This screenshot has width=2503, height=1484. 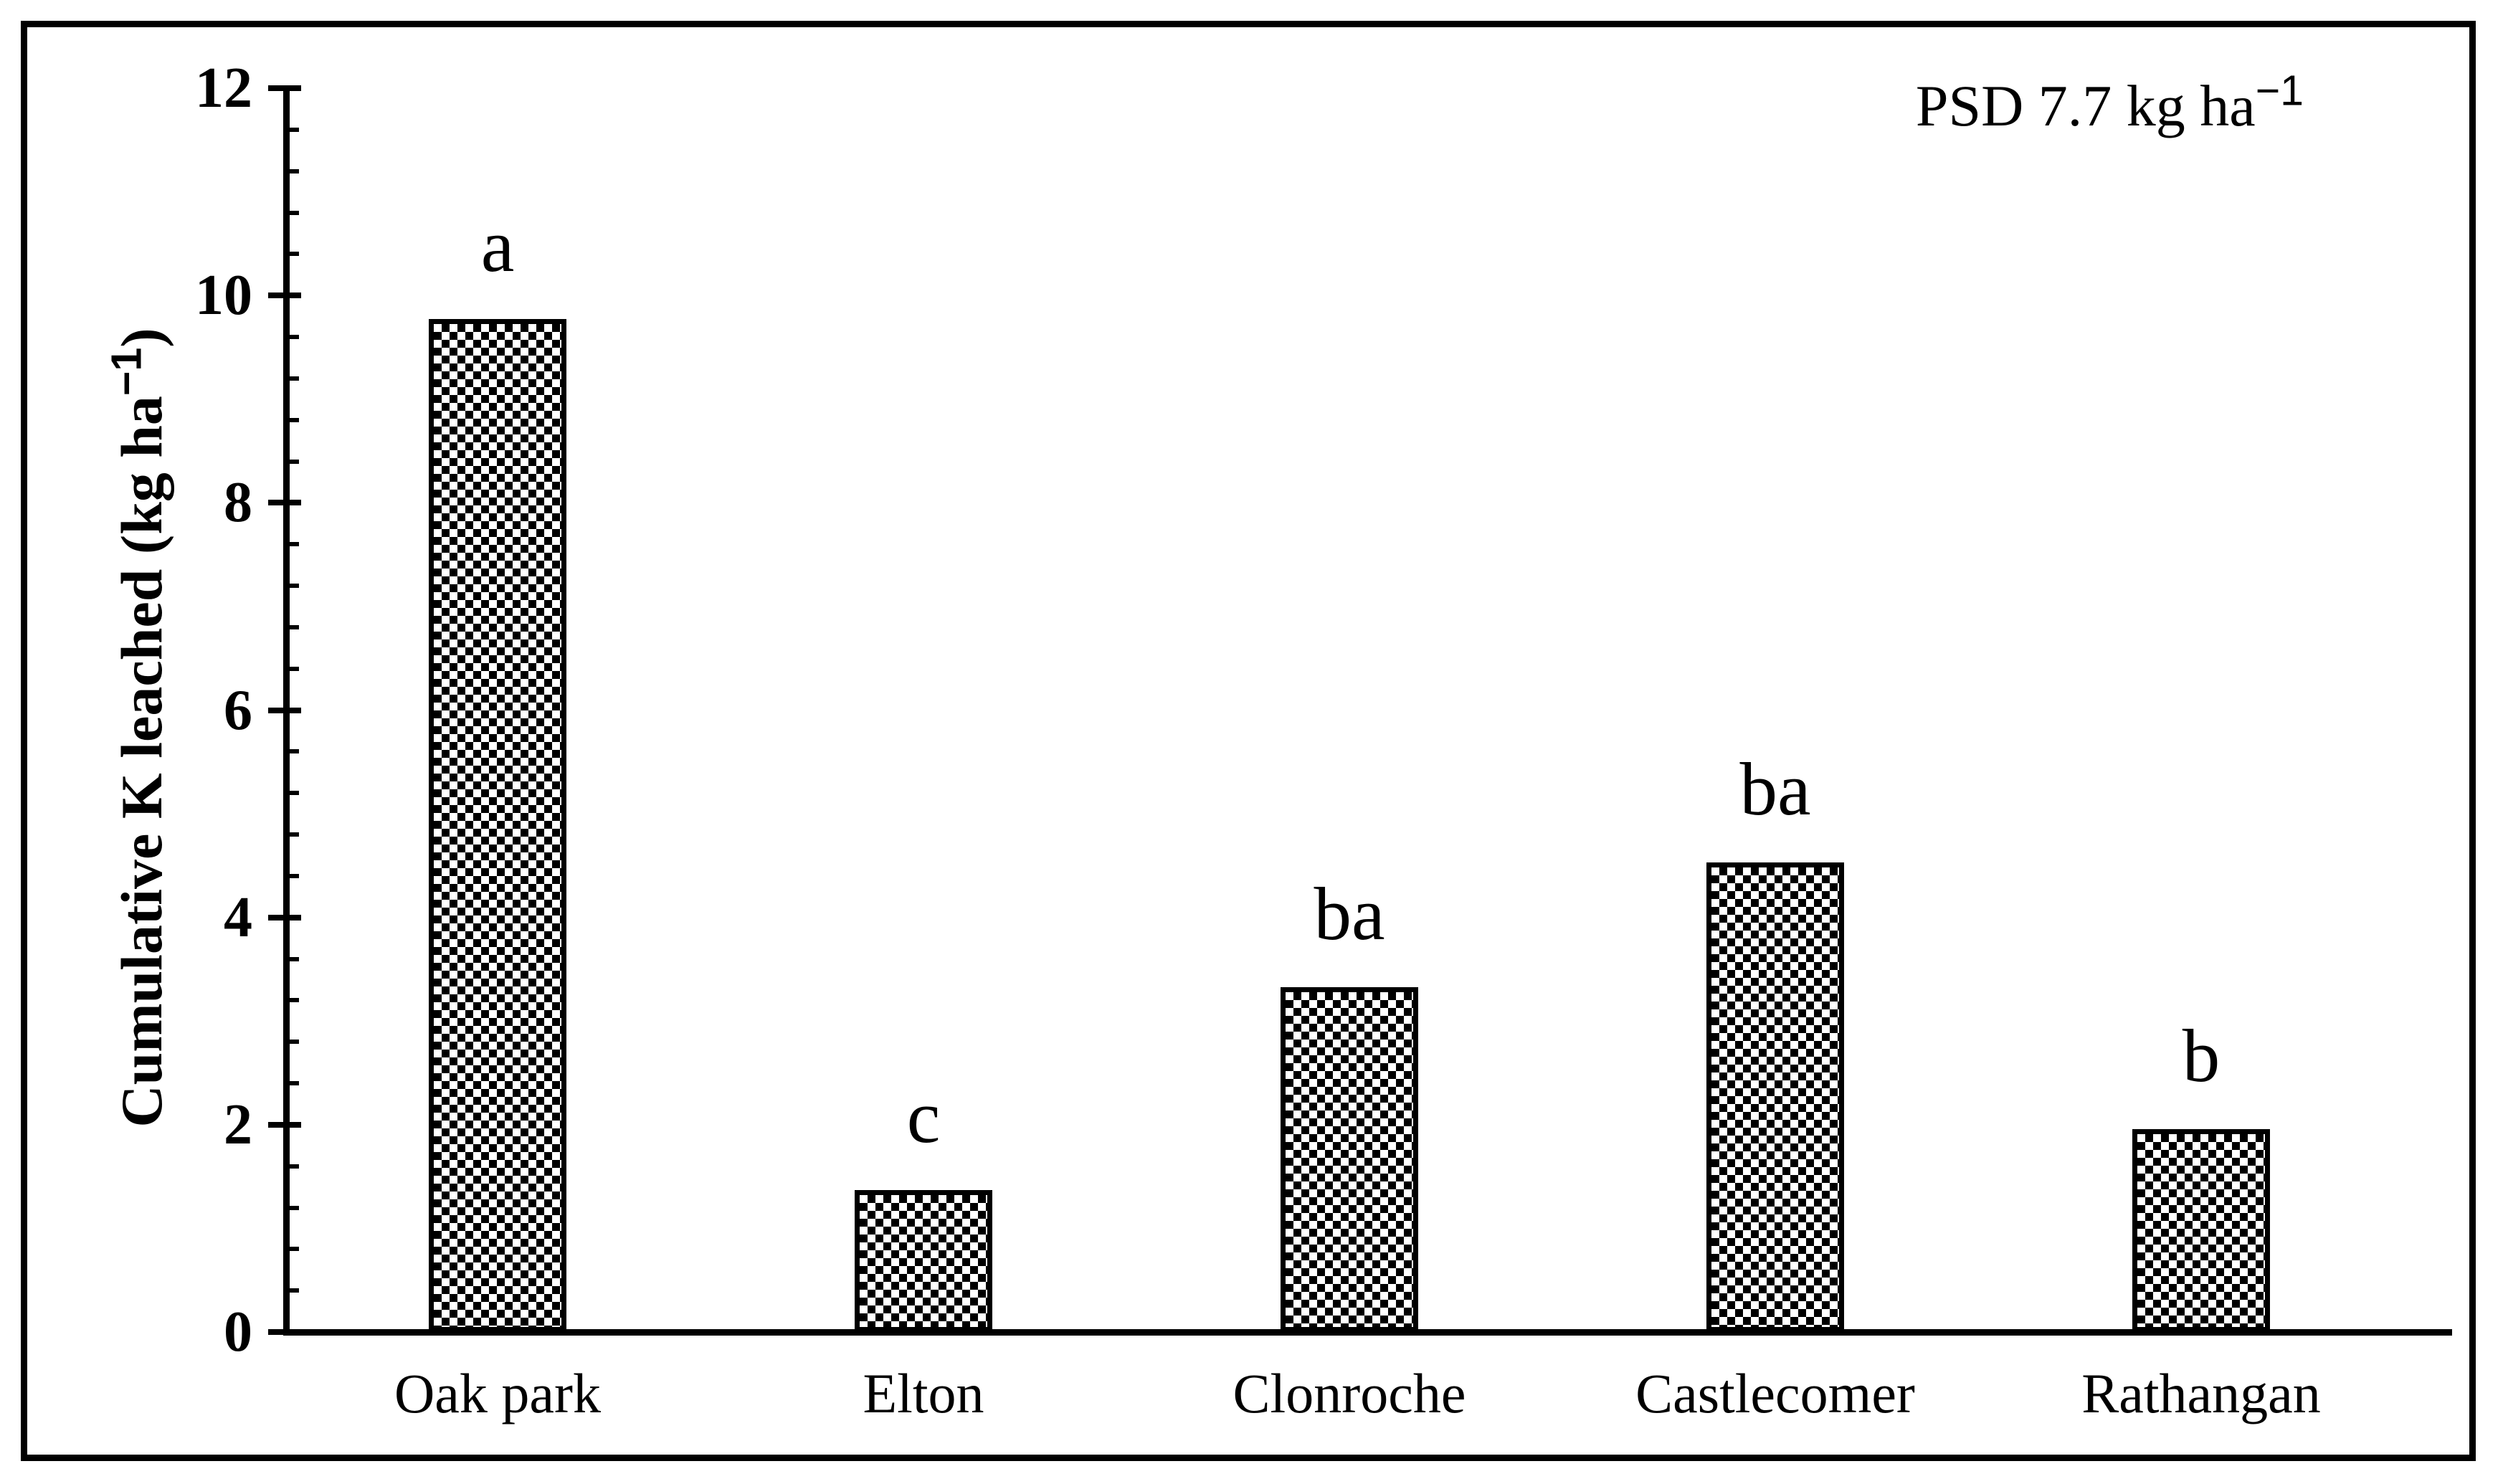 I want to click on bar-significance-letter: c, so click(x=923, y=1117).